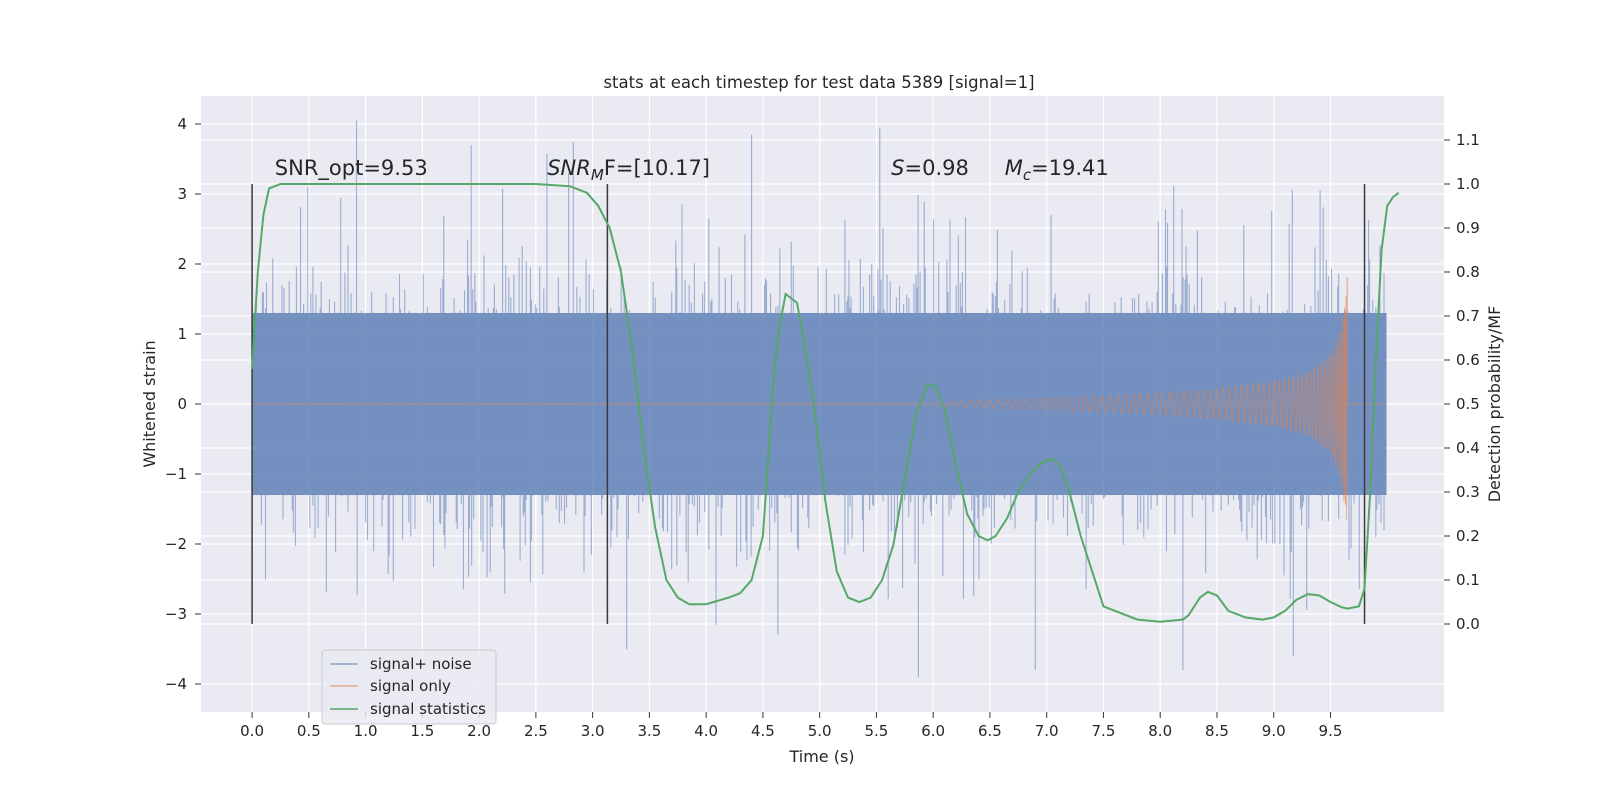 This screenshot has width=1600, height=800. What do you see at coordinates (1104, 731) in the screenshot?
I see `x-tick-label: 7.5` at bounding box center [1104, 731].